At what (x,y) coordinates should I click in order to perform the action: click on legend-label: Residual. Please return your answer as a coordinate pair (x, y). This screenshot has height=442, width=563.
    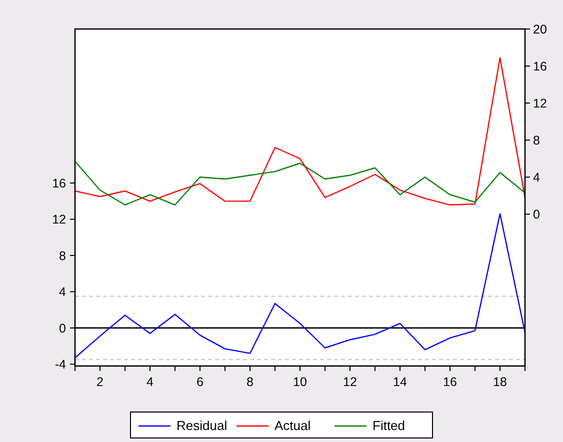
    Looking at the image, I should click on (202, 425).